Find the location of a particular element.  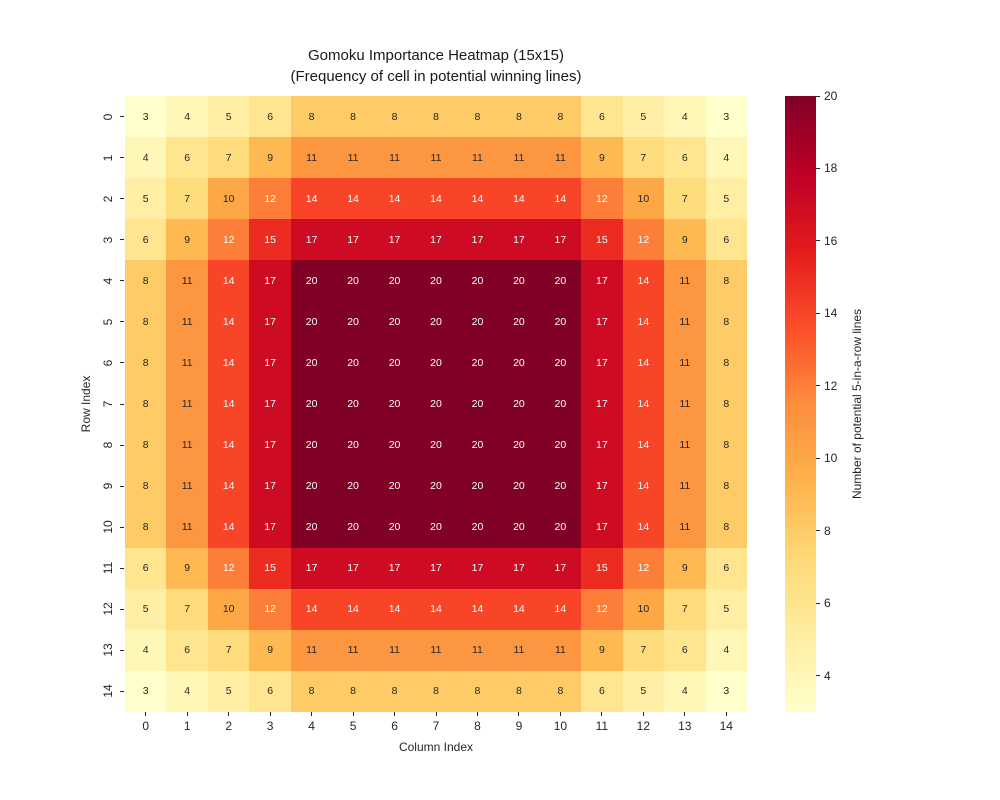

heatmap-cell-r11-c13: 9 is located at coordinates (685, 568).